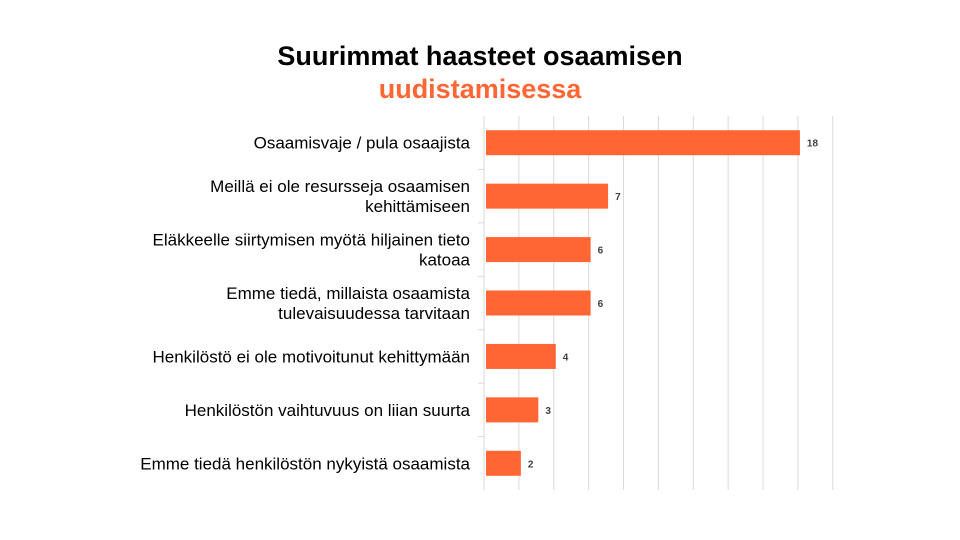  I want to click on category-label: Henkilöstön vaihtuvuus on liian suurta, so click(328, 410).